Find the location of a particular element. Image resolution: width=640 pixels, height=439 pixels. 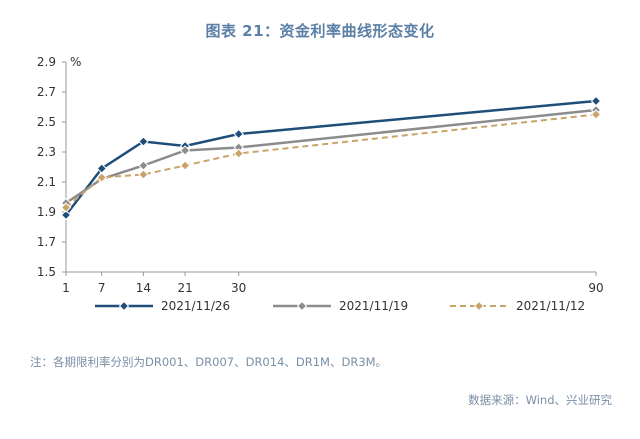

chart-legend: 2021/11/26 2021/11/19 2021/11/12 is located at coordinates (340, 306).